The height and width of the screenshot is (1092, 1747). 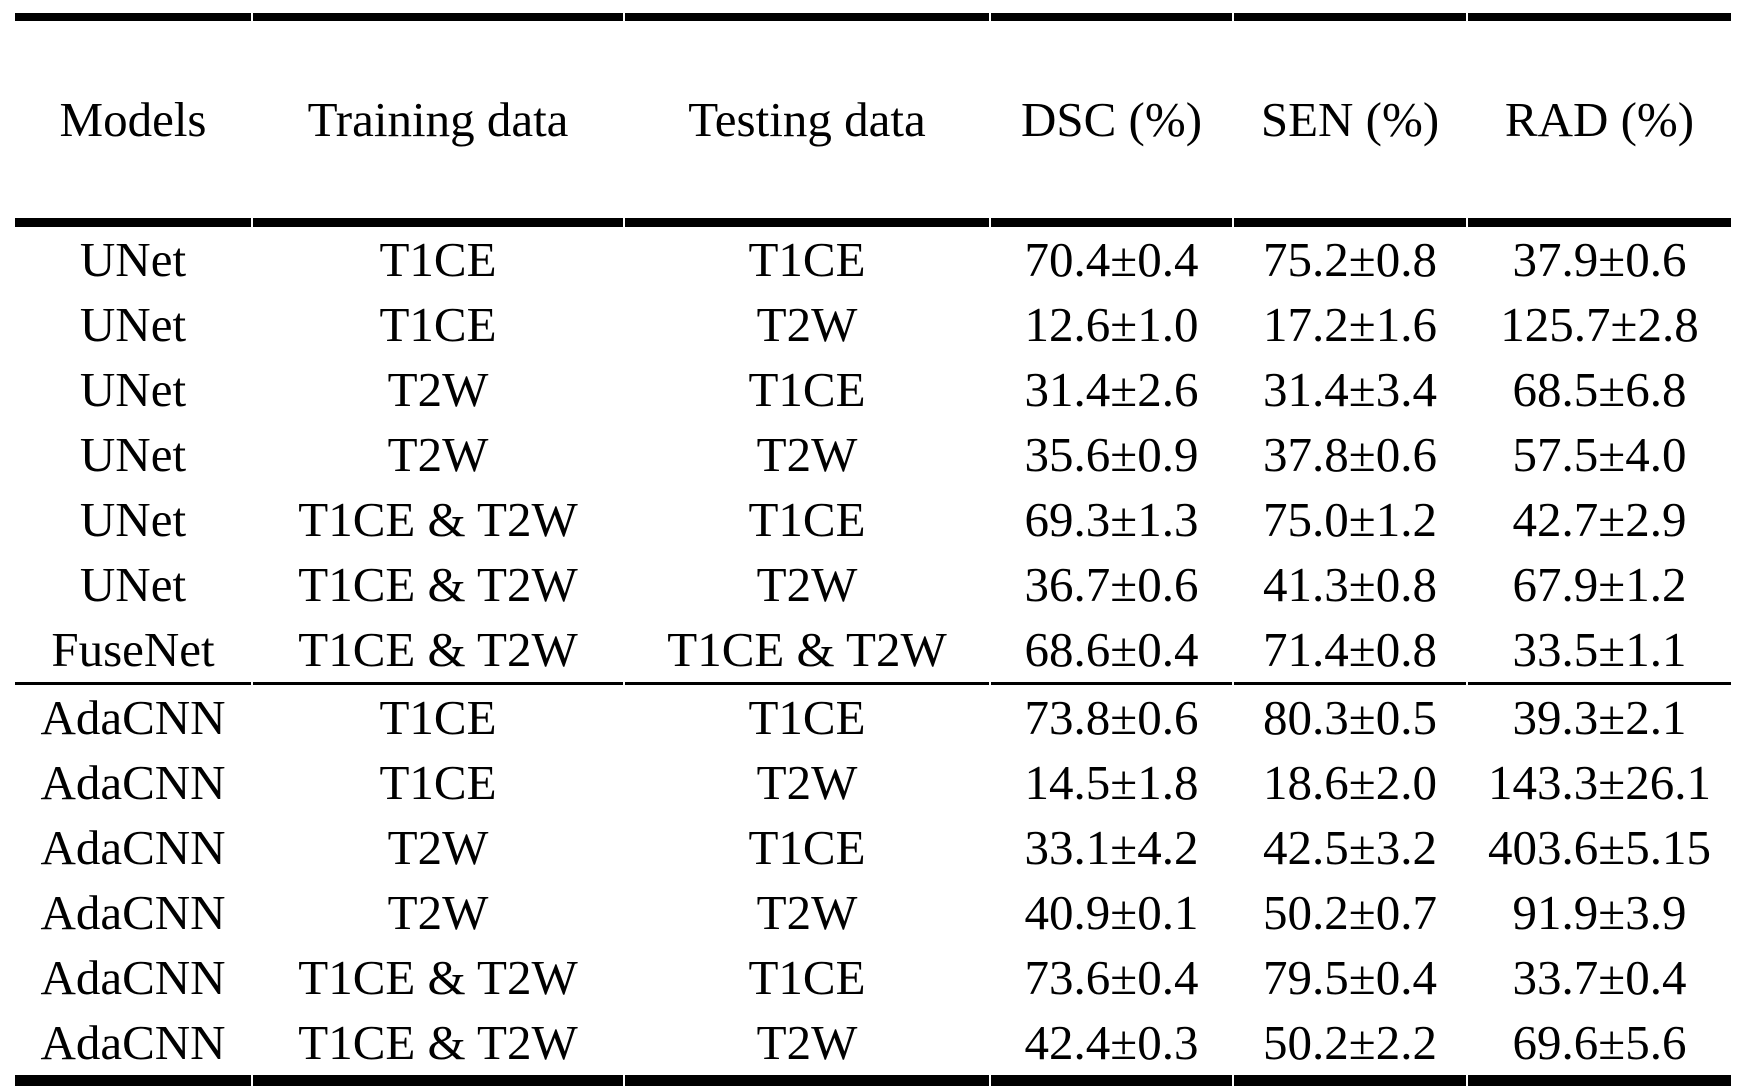 I want to click on rad-cell: 33.5±1.1, so click(x=1599, y=651).